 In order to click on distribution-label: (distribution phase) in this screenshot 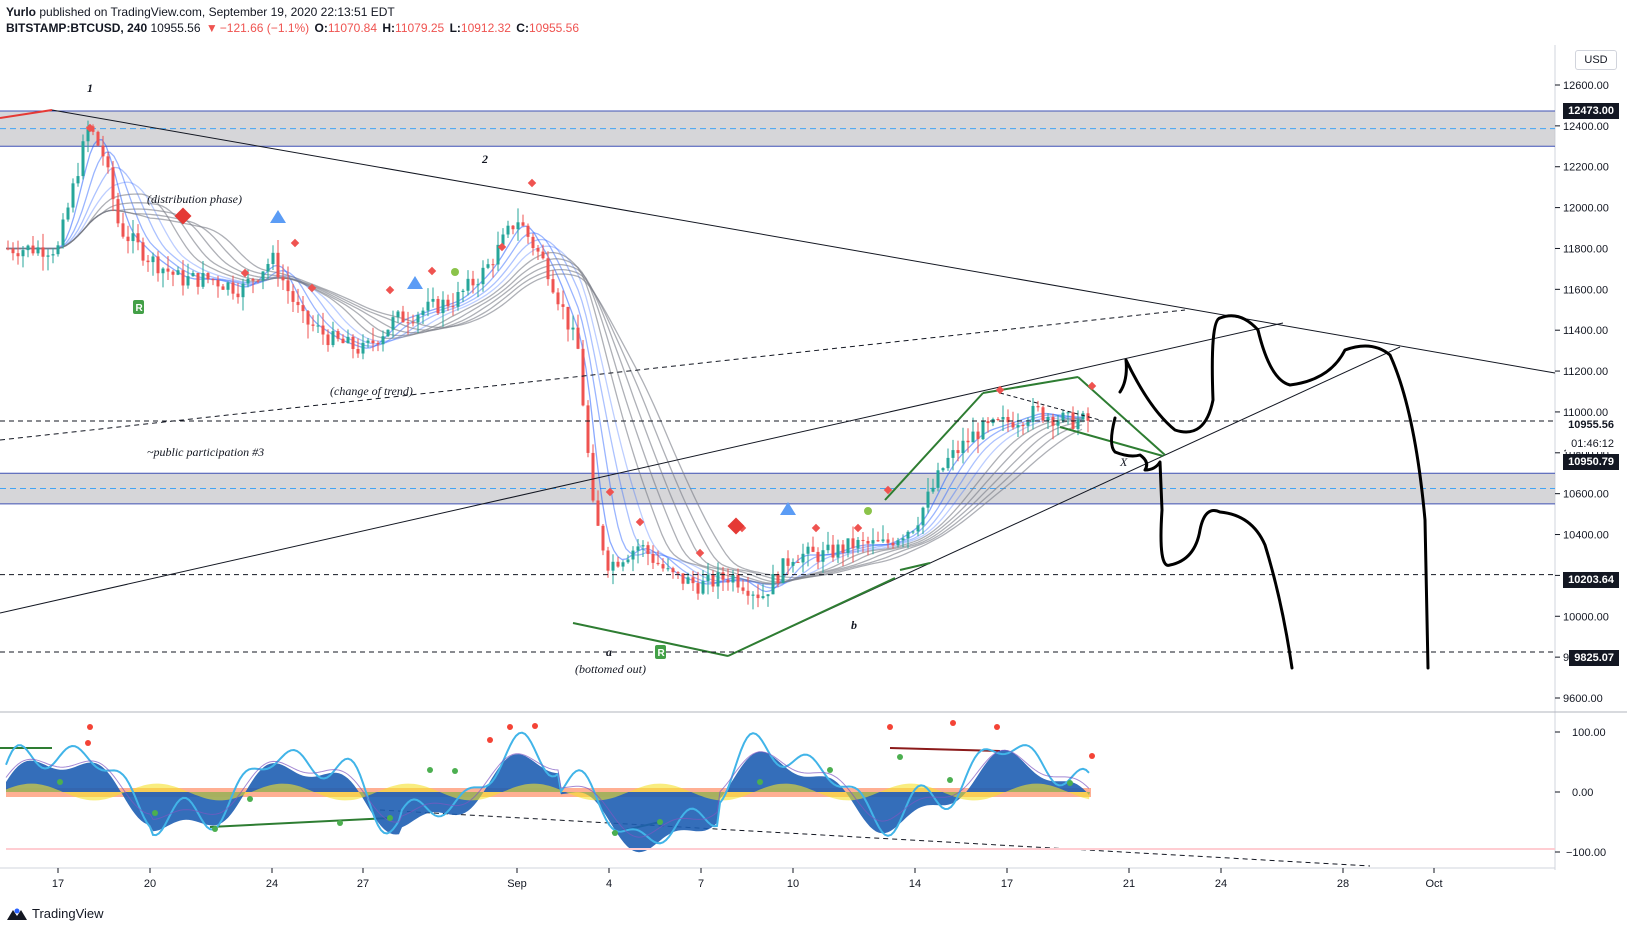, I will do `click(194, 199)`.